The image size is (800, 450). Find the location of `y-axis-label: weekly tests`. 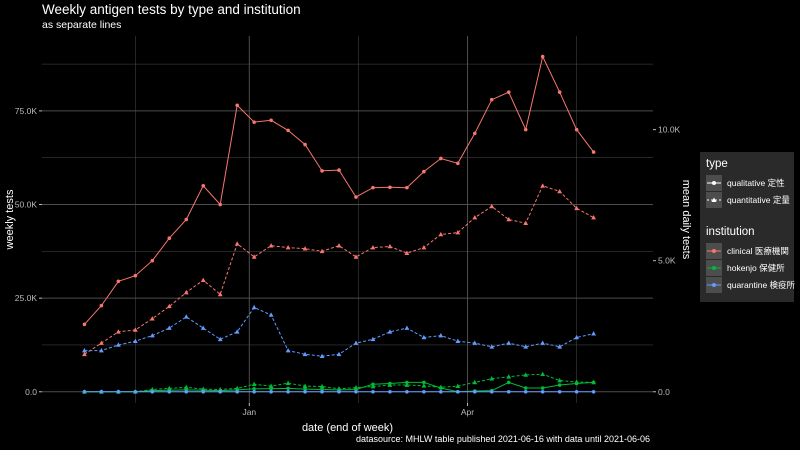

y-axis-label: weekly tests is located at coordinates (10, 219).